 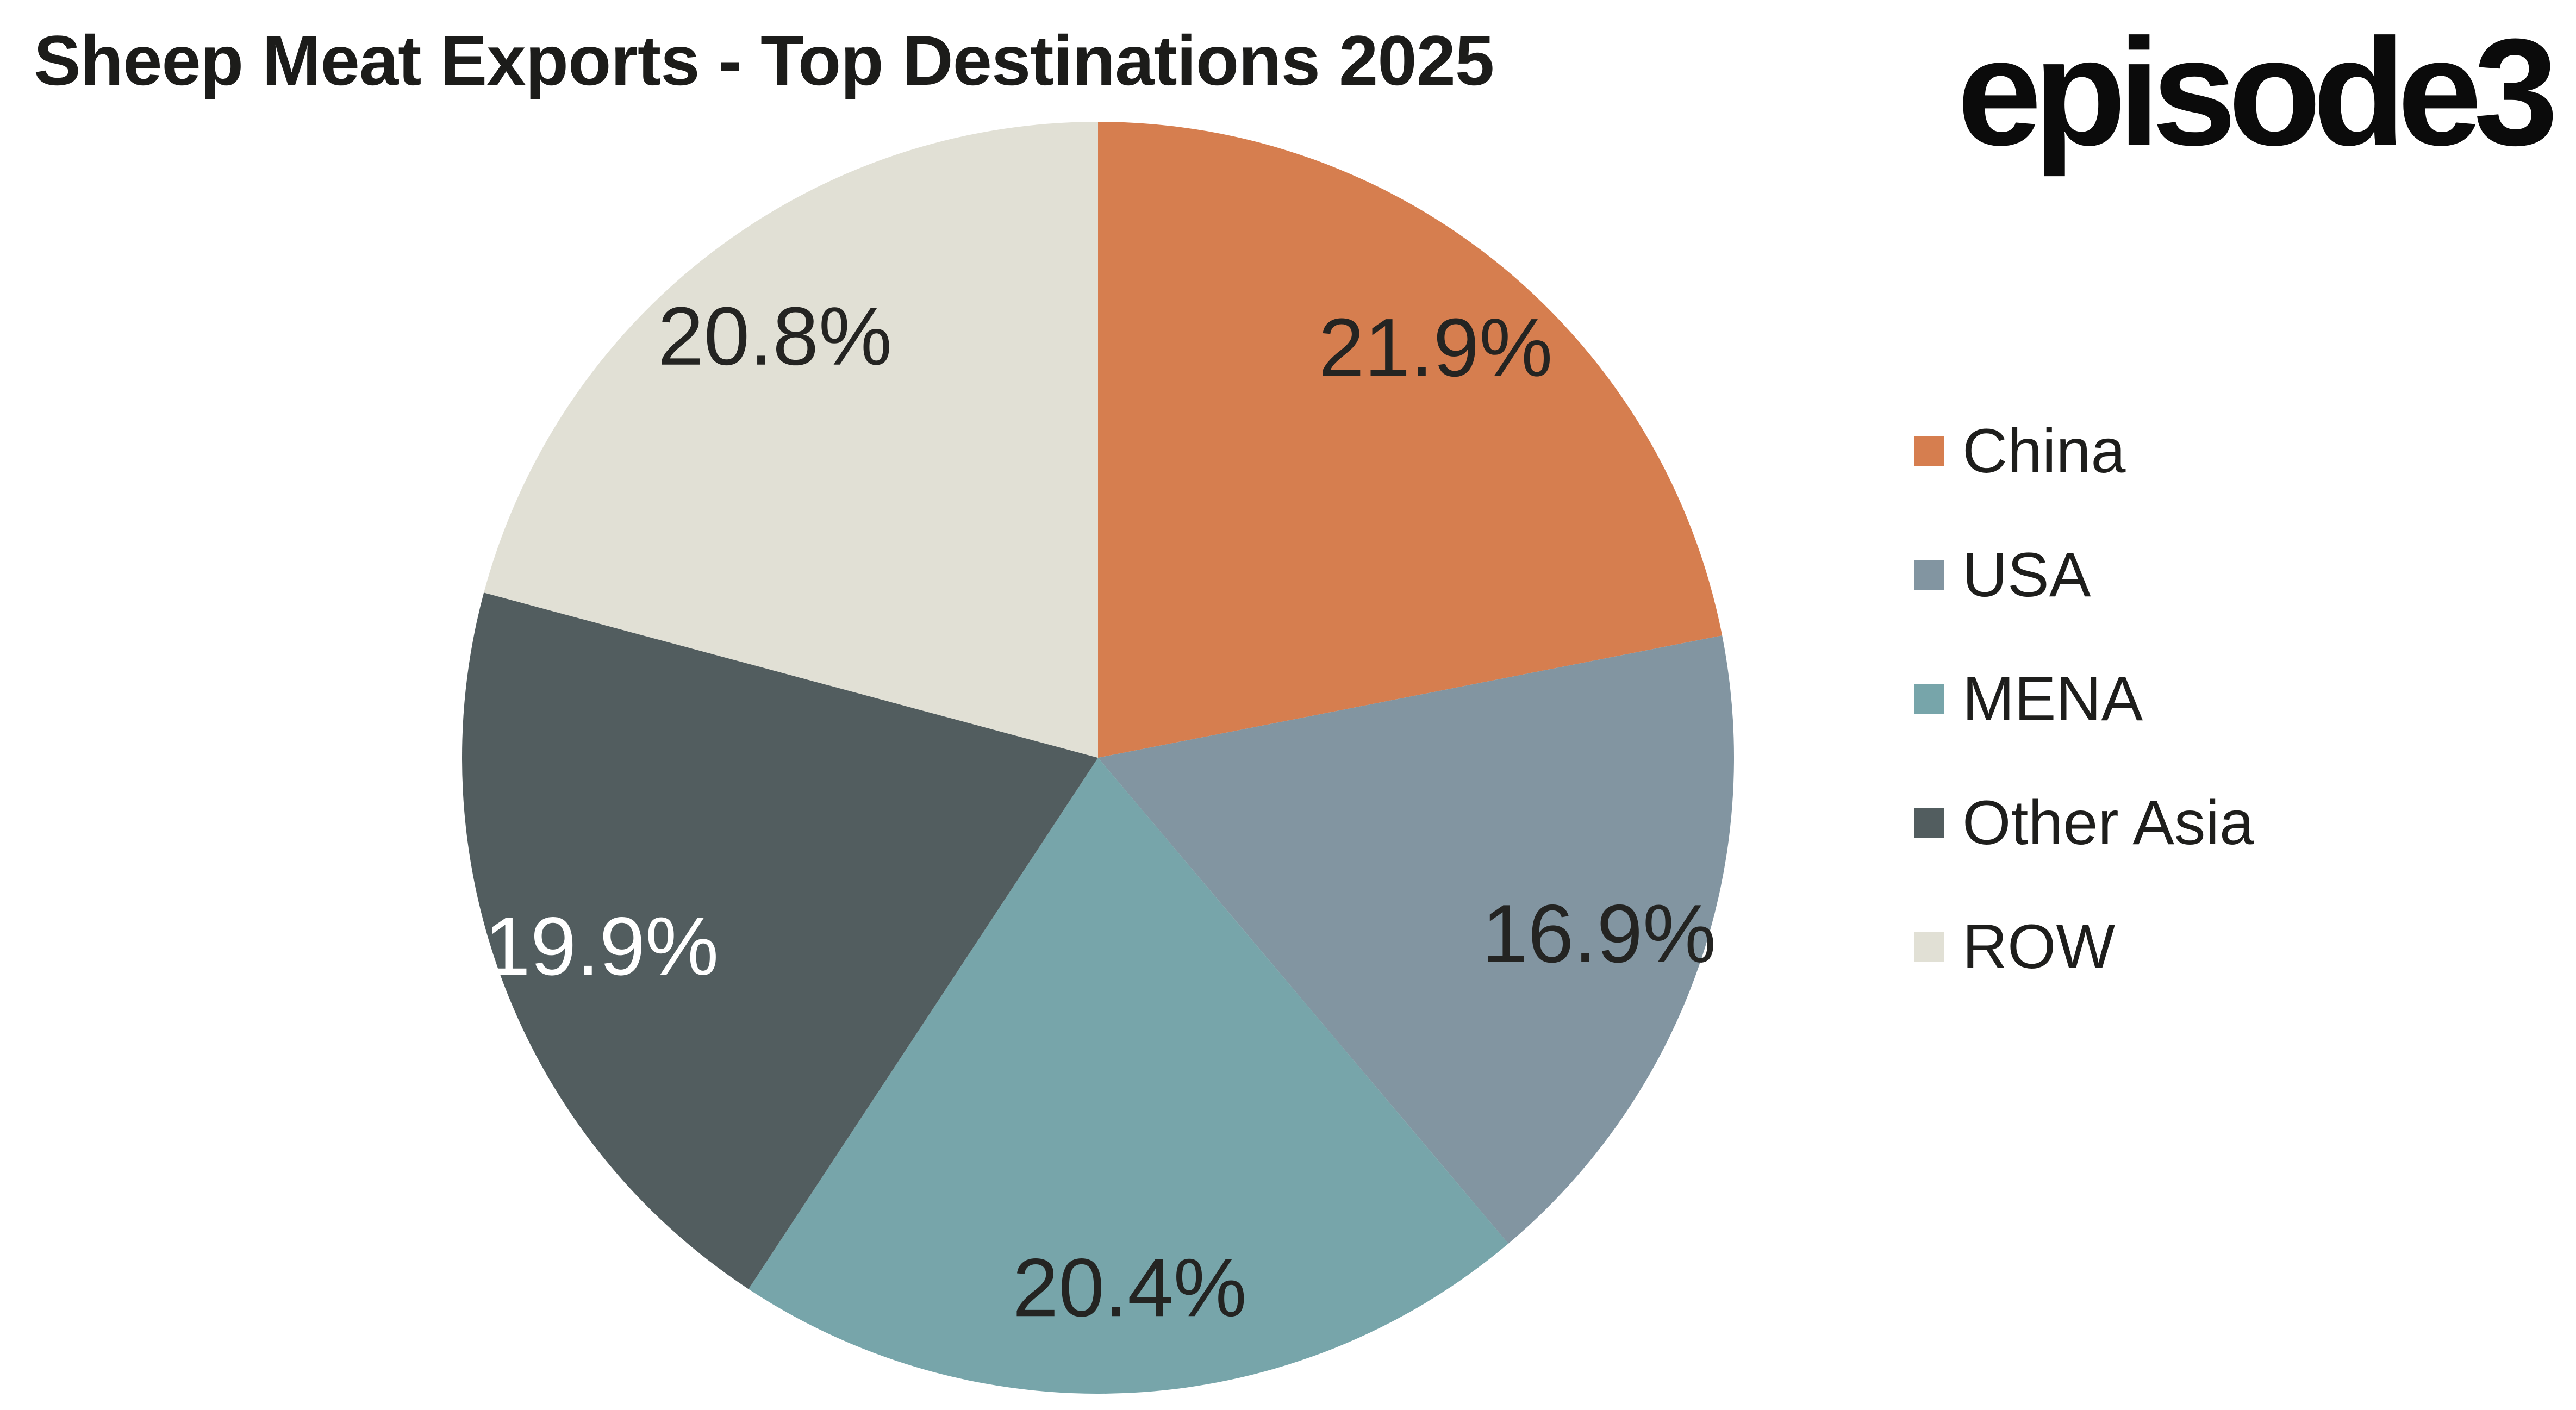 I want to click on legend-item-other-asia: Other Asia, so click(x=2084, y=823).